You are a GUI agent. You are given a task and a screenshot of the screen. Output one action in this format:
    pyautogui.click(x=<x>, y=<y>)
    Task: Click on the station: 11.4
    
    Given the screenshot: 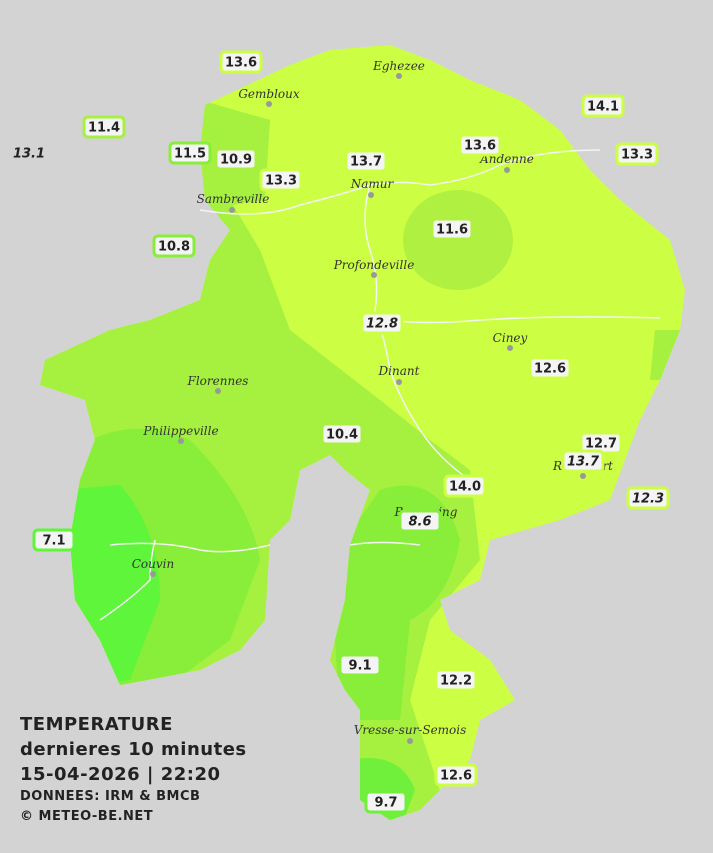 What is the action you would take?
    pyautogui.click(x=104, y=127)
    